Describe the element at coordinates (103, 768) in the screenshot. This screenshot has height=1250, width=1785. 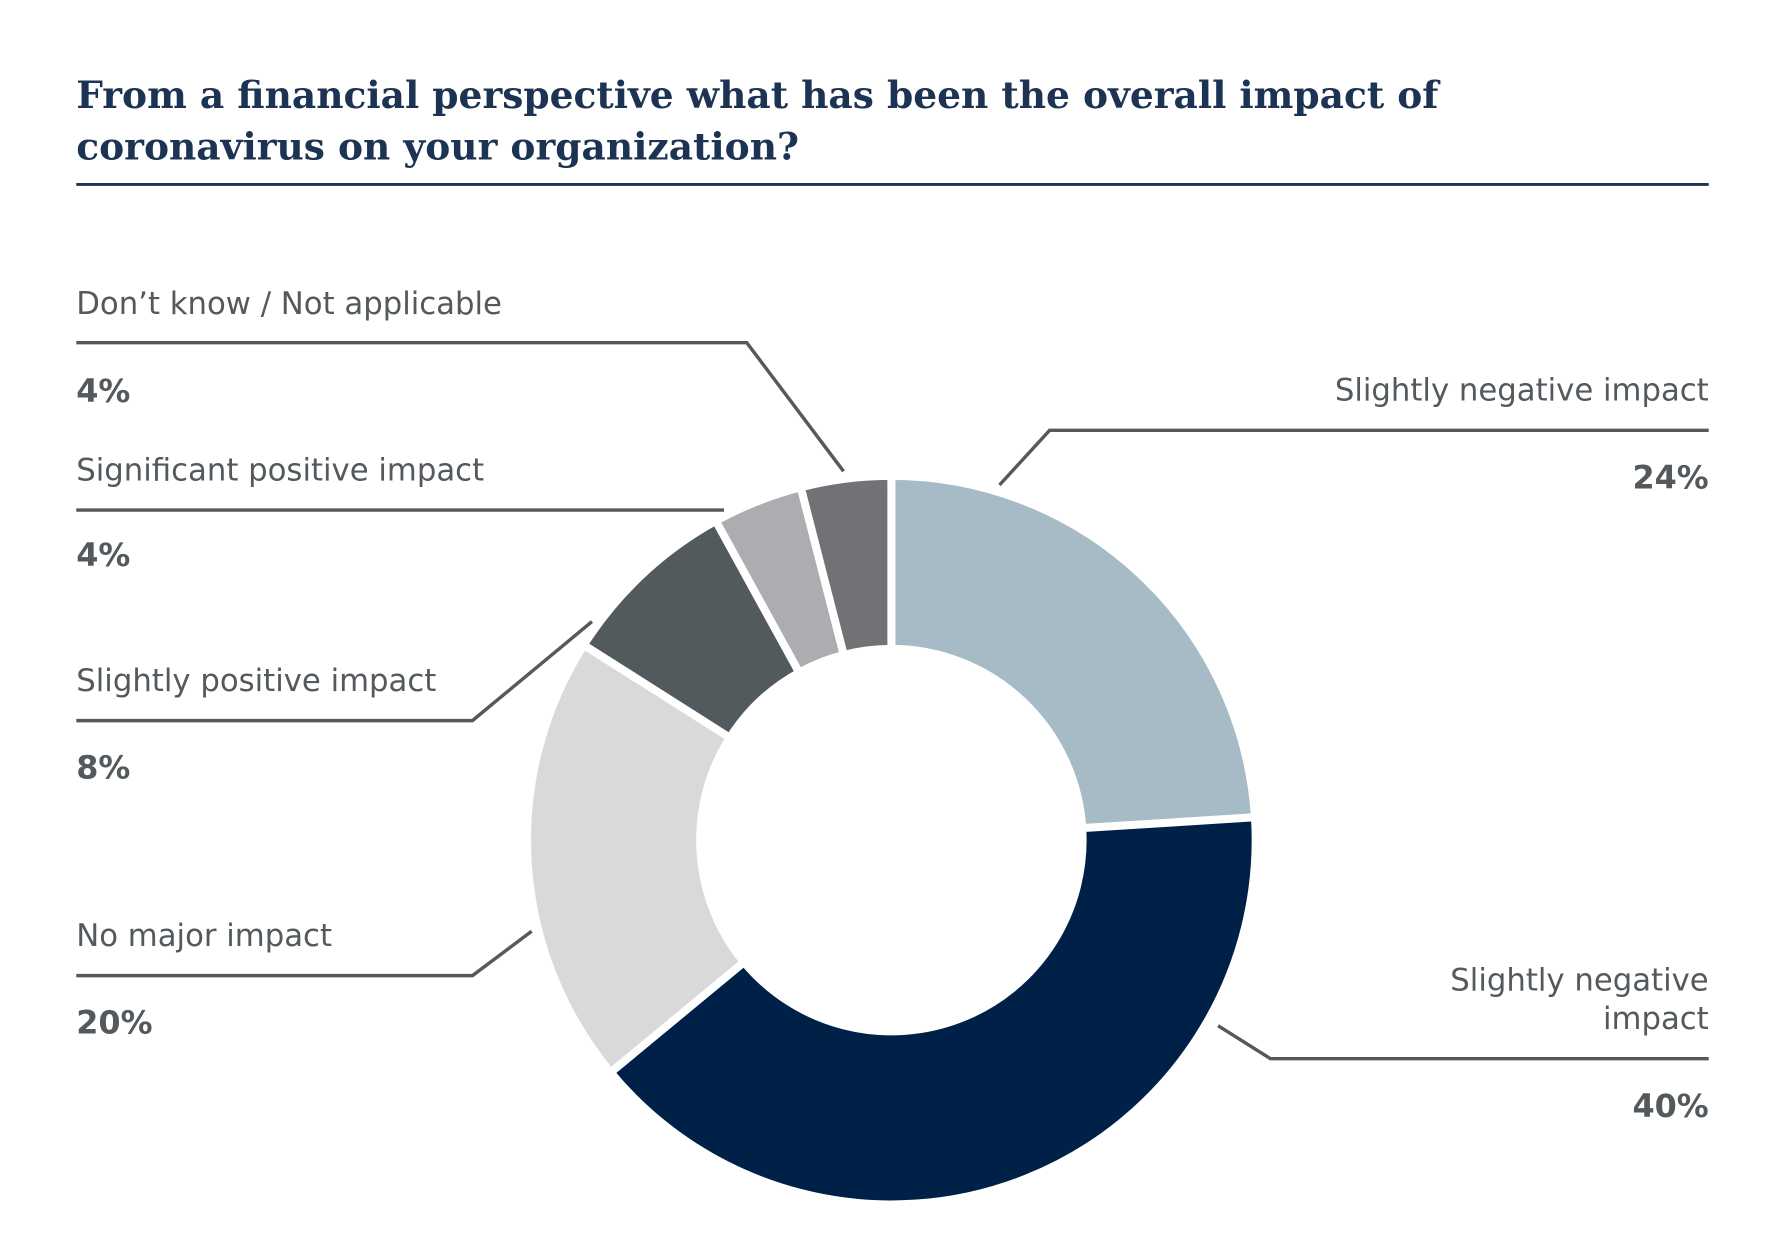
I see `value-label-slightly-positive: 8%` at that location.